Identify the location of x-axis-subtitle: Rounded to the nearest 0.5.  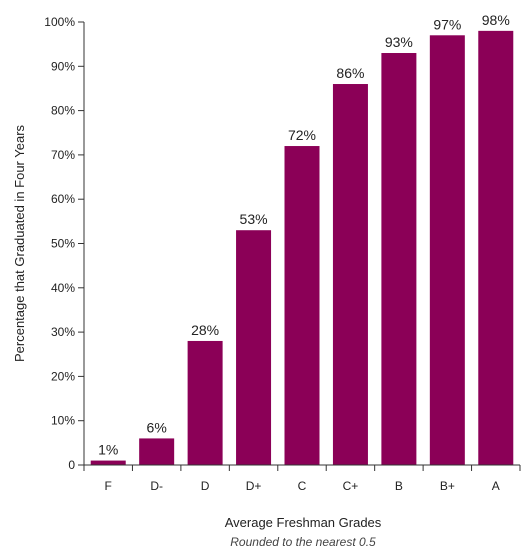
(303, 542).